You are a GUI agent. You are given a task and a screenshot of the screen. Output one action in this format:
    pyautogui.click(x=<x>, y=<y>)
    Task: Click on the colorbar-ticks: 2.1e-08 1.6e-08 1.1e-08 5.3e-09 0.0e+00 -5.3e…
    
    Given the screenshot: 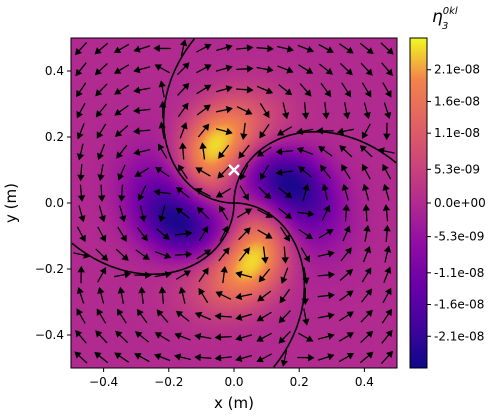 What is the action you would take?
    pyautogui.click(x=456, y=203)
    